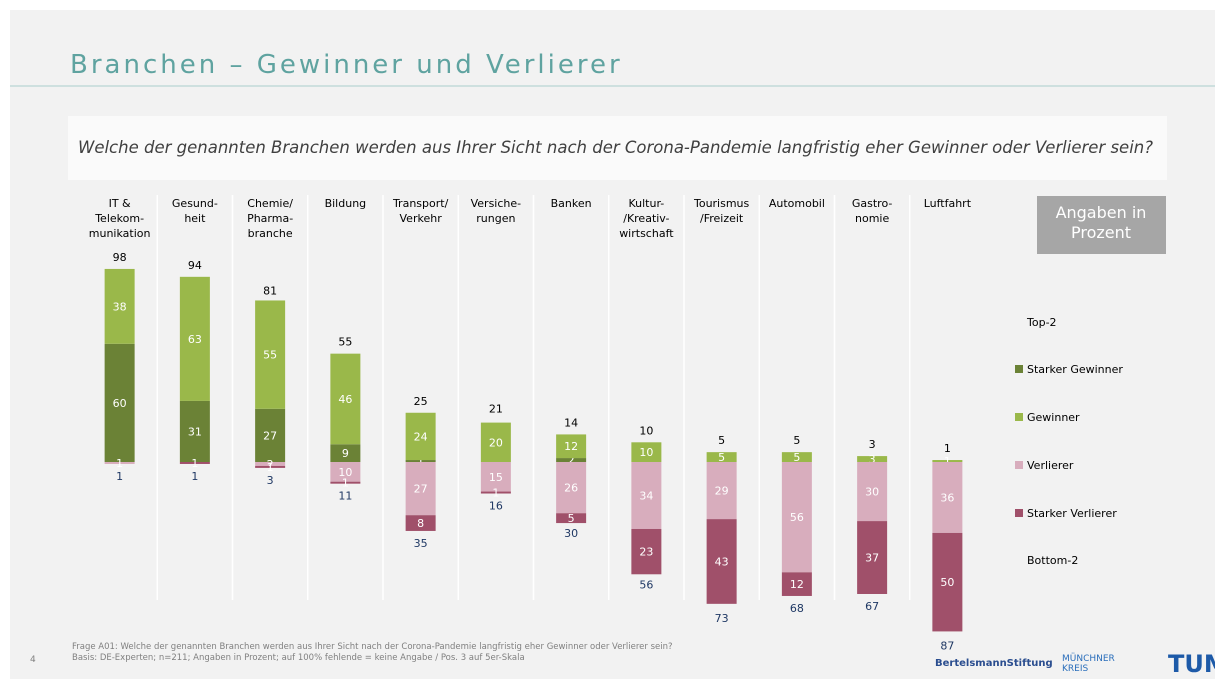 The image size is (1215, 683). What do you see at coordinates (346, 203) in the screenshot?
I see `category-label: Bildung` at bounding box center [346, 203].